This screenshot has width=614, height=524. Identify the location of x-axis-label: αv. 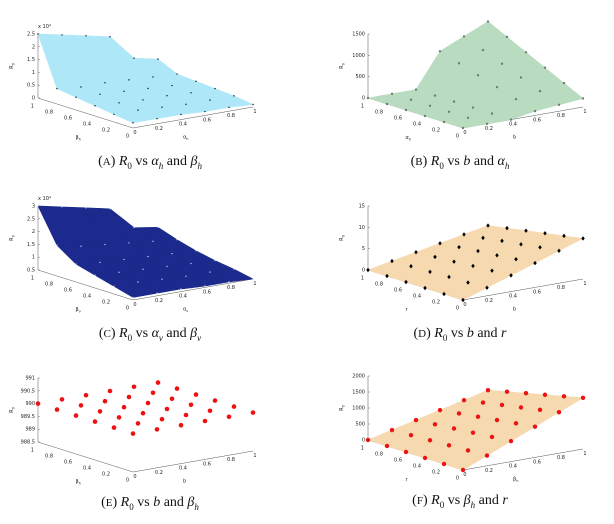
(185, 310).